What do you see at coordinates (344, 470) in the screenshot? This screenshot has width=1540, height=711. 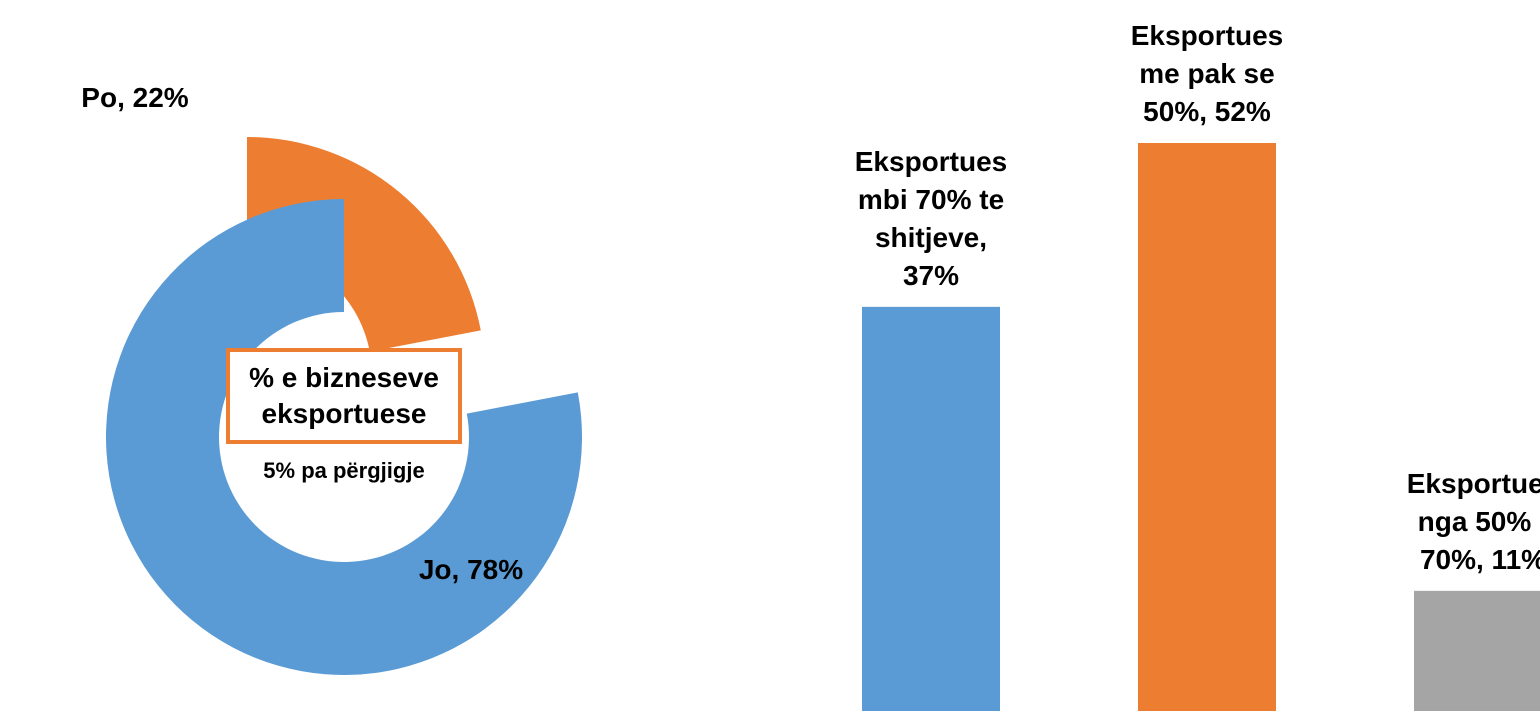 I see `donut-center-note: 5% pa përgjigje` at bounding box center [344, 470].